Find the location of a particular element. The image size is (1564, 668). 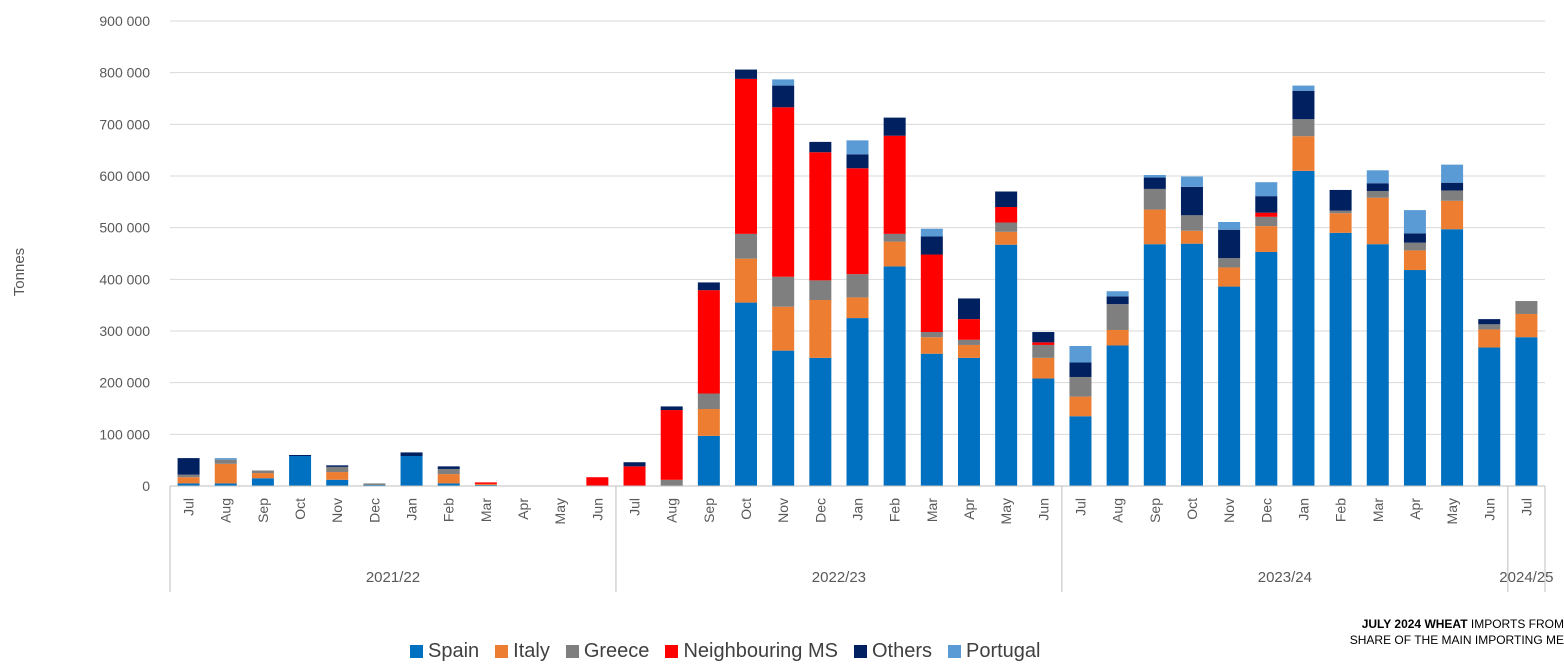

x-tick-label: Oct is located at coordinates (300, 509).